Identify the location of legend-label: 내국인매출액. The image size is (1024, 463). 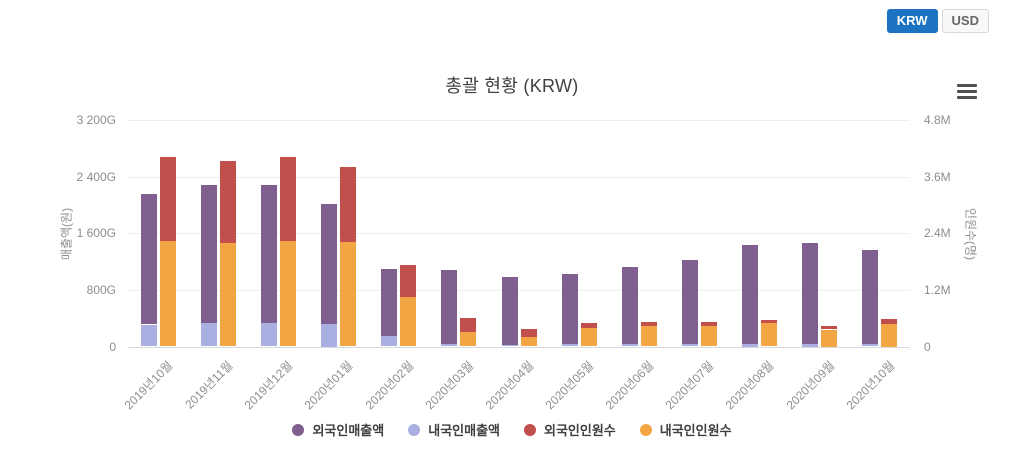
(464, 430).